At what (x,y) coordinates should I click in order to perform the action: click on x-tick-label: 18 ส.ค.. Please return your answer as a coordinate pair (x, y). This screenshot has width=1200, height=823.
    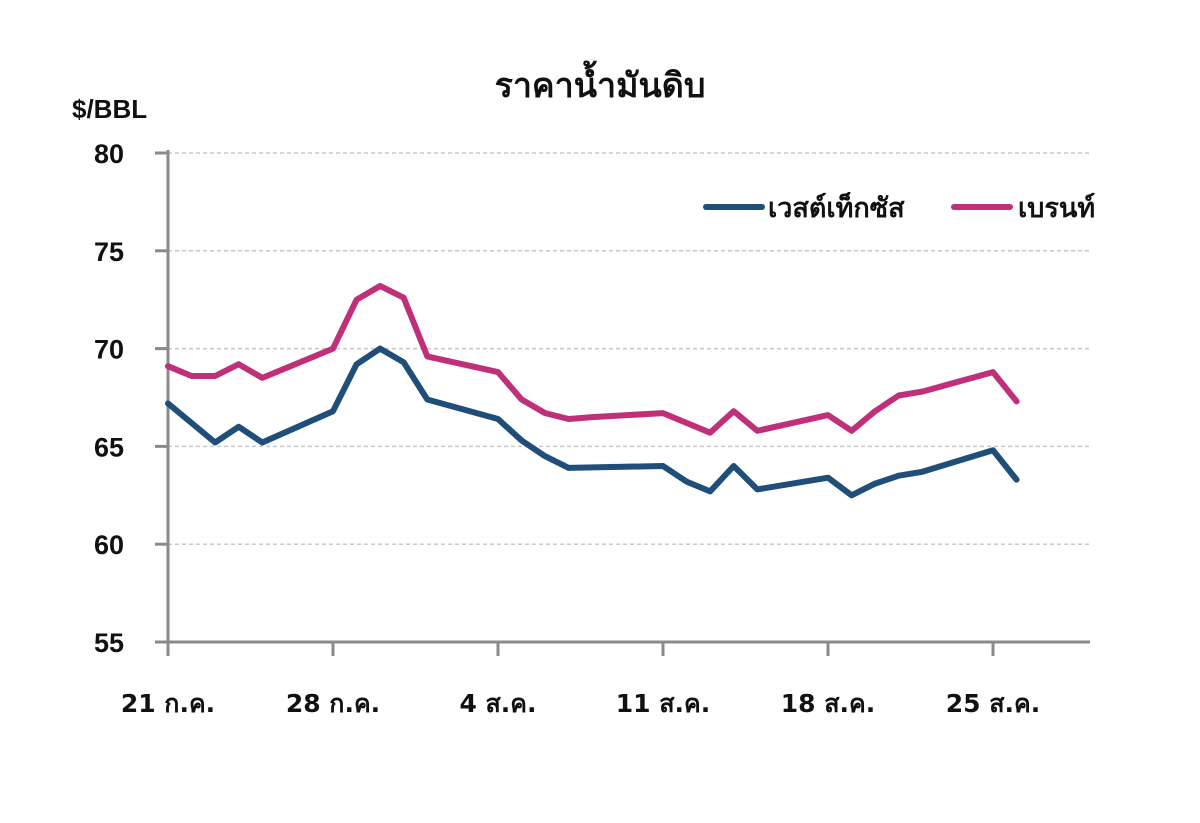
    Looking at the image, I should click on (828, 703).